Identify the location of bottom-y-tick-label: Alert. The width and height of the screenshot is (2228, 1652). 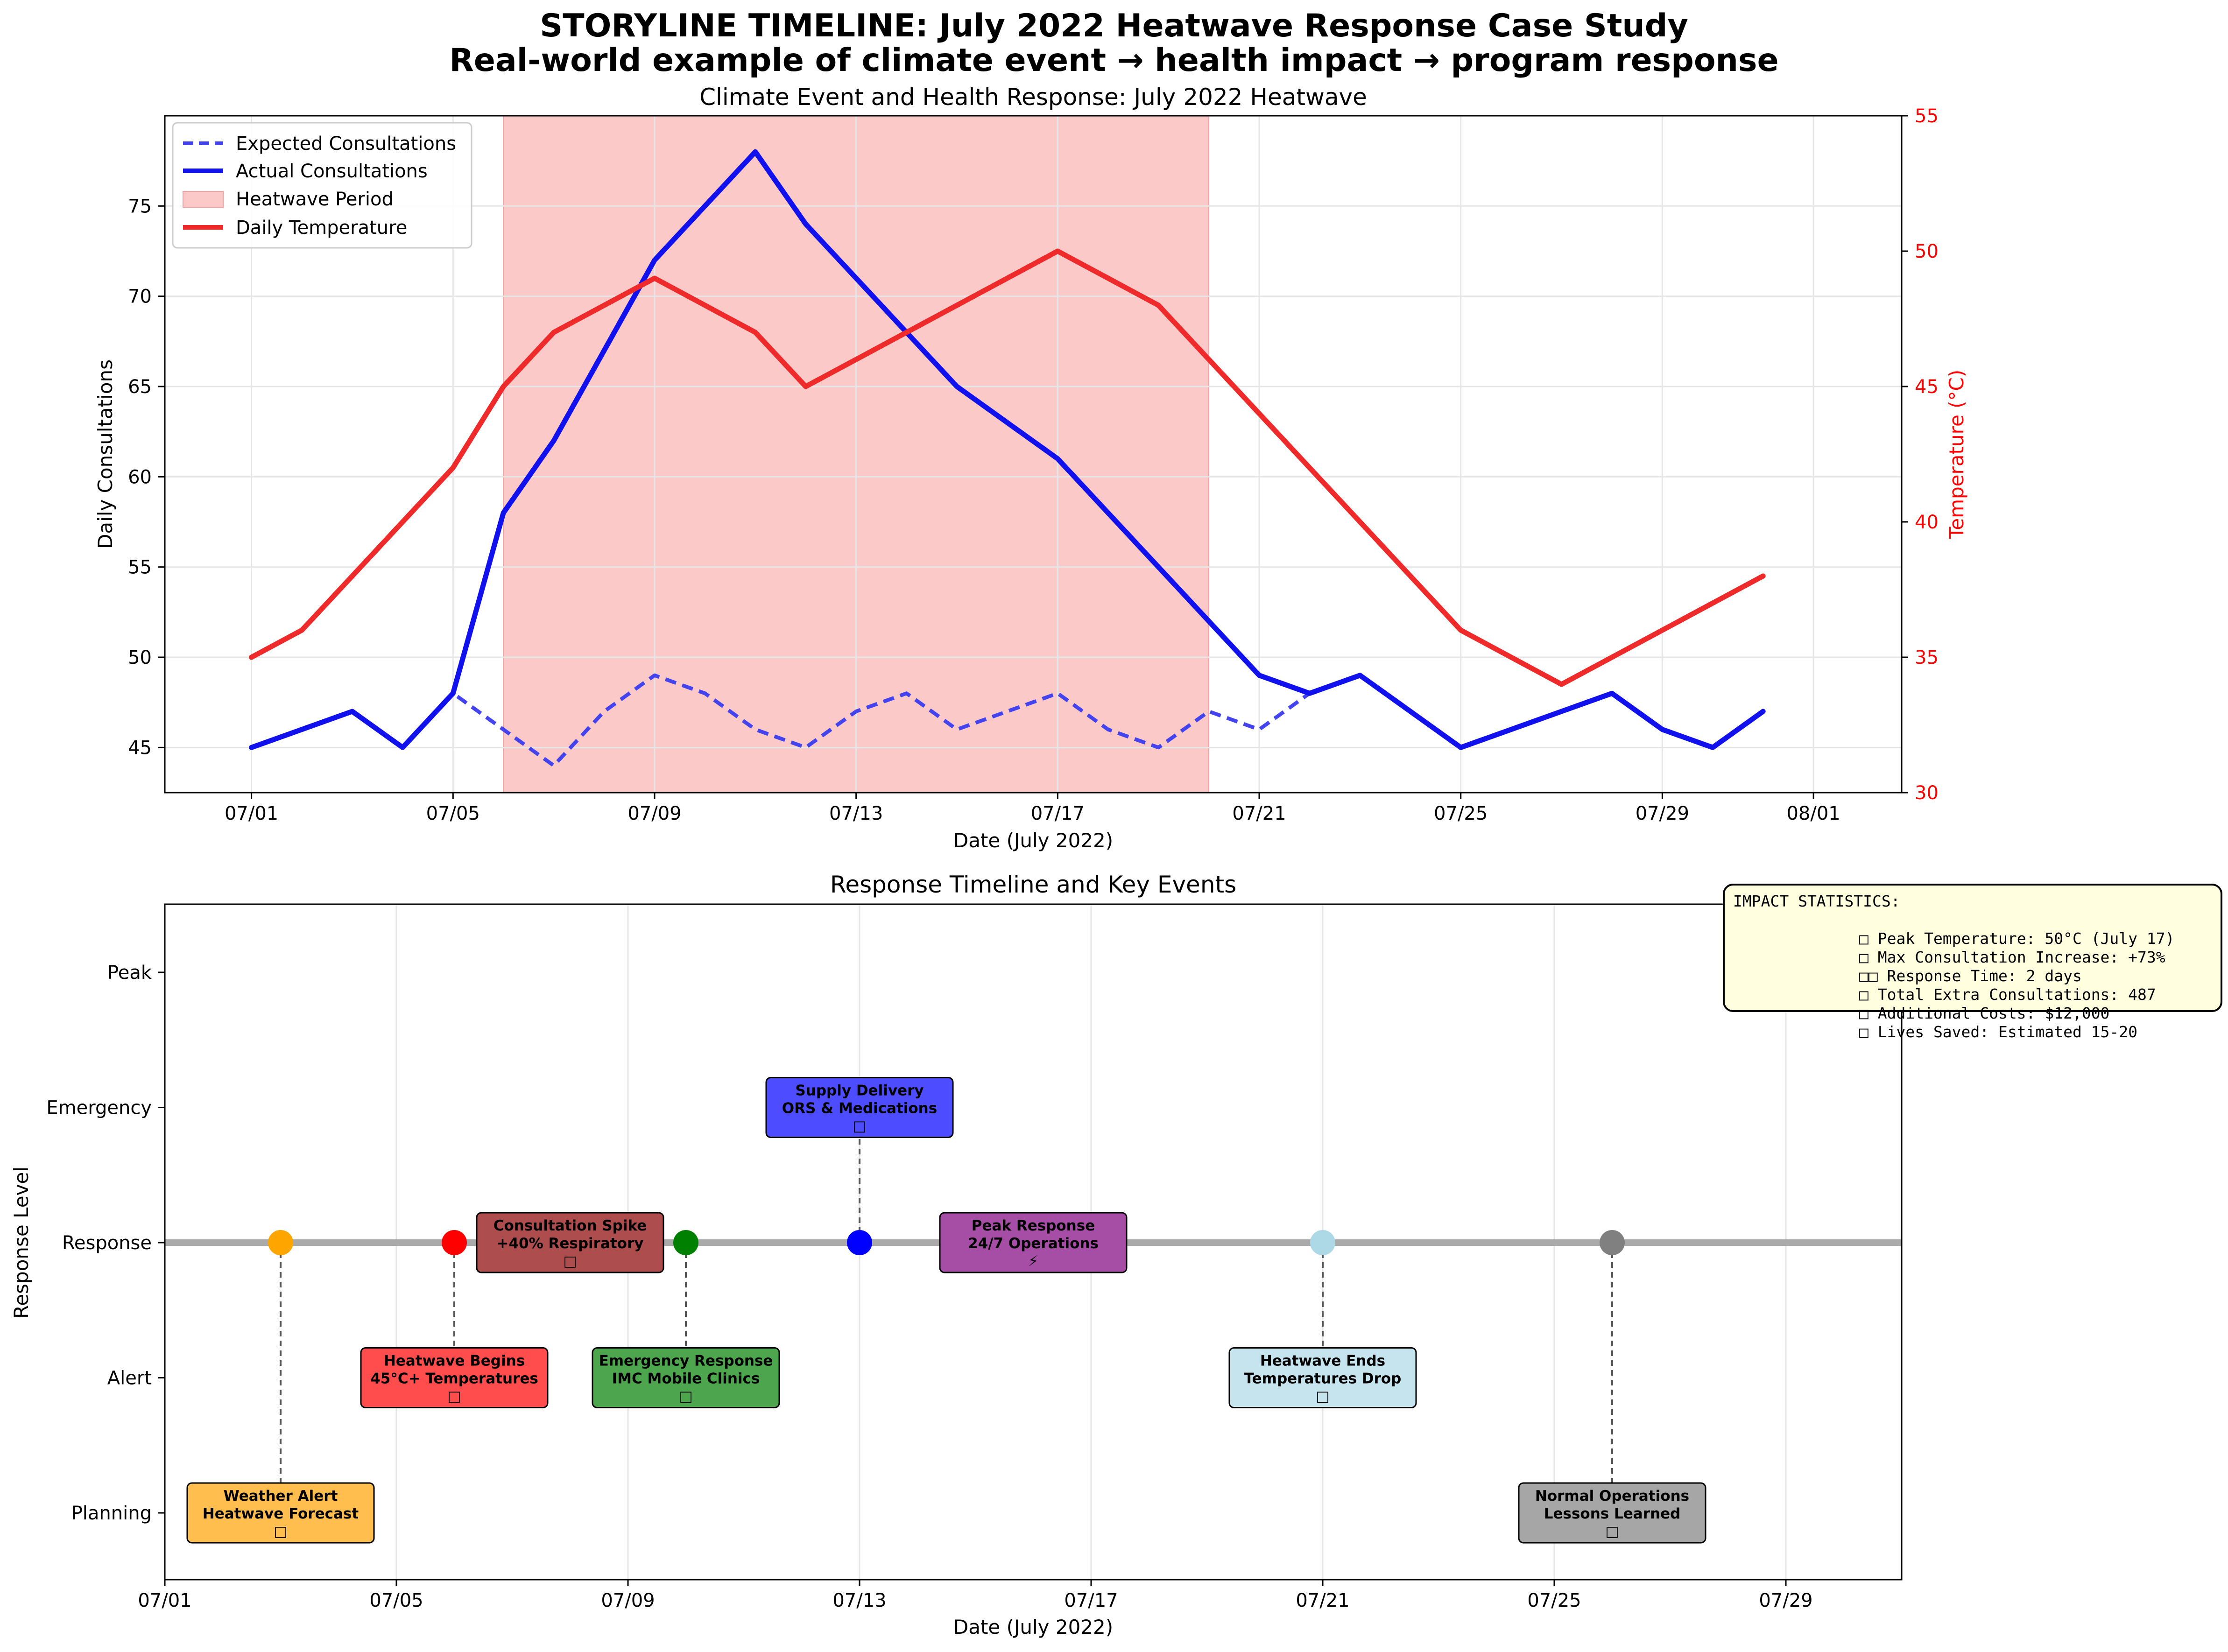
(129, 1378).